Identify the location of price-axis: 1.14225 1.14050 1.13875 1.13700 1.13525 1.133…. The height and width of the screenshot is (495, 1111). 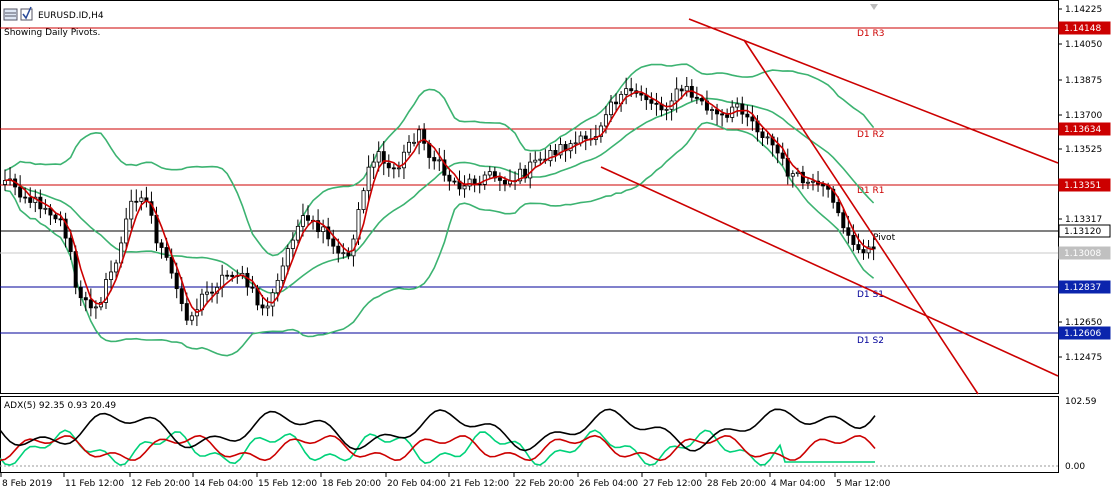
(1080, 184).